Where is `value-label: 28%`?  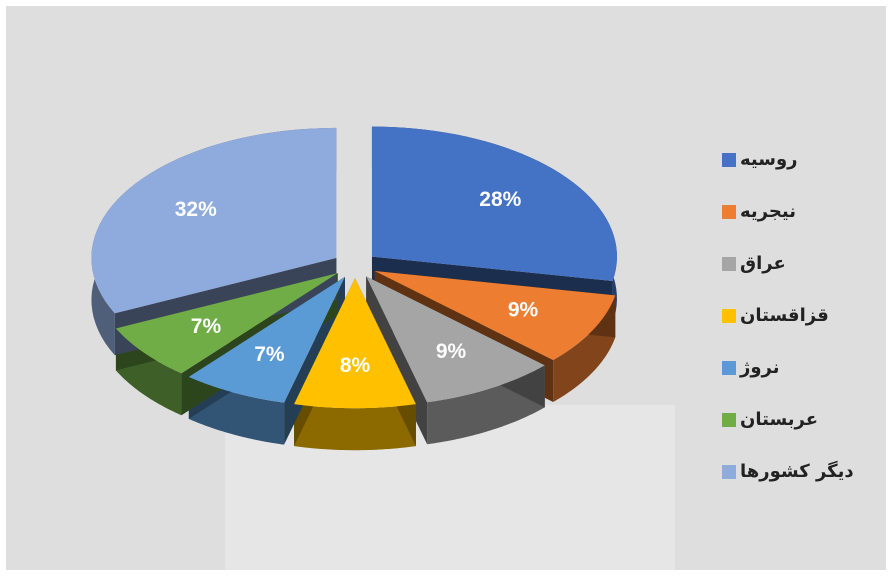 value-label: 28% is located at coordinates (500, 199).